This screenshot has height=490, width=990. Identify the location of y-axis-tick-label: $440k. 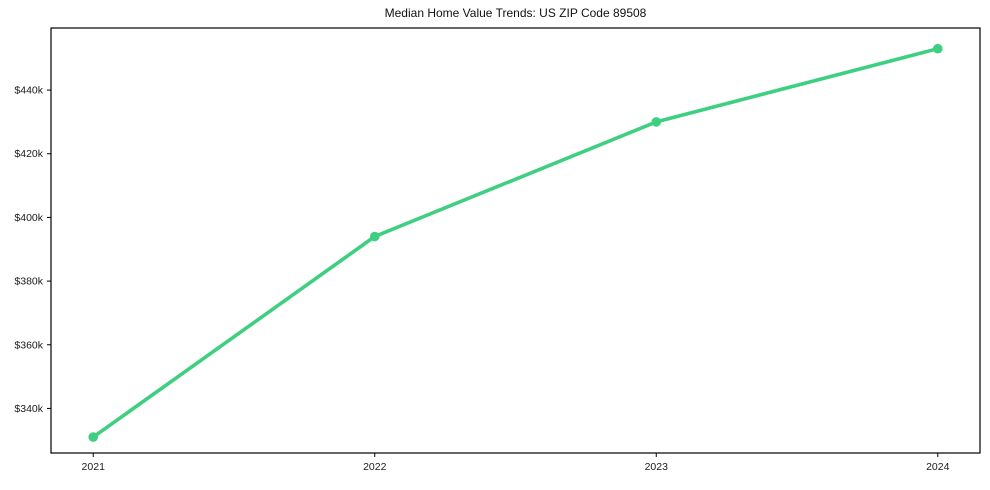
(28, 91).